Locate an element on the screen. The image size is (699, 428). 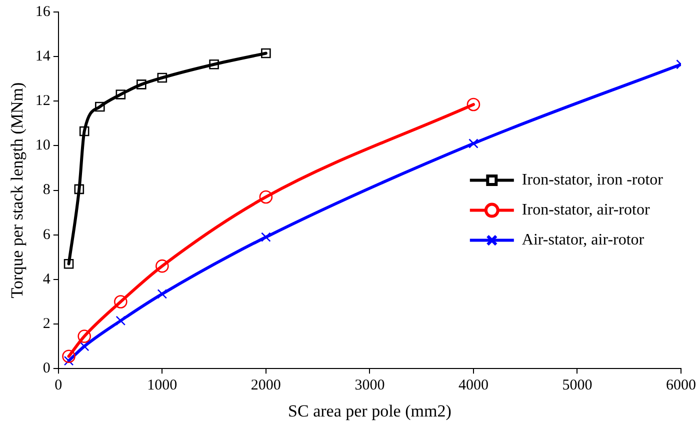
y-tick-label: 16 is located at coordinates (43, 12).